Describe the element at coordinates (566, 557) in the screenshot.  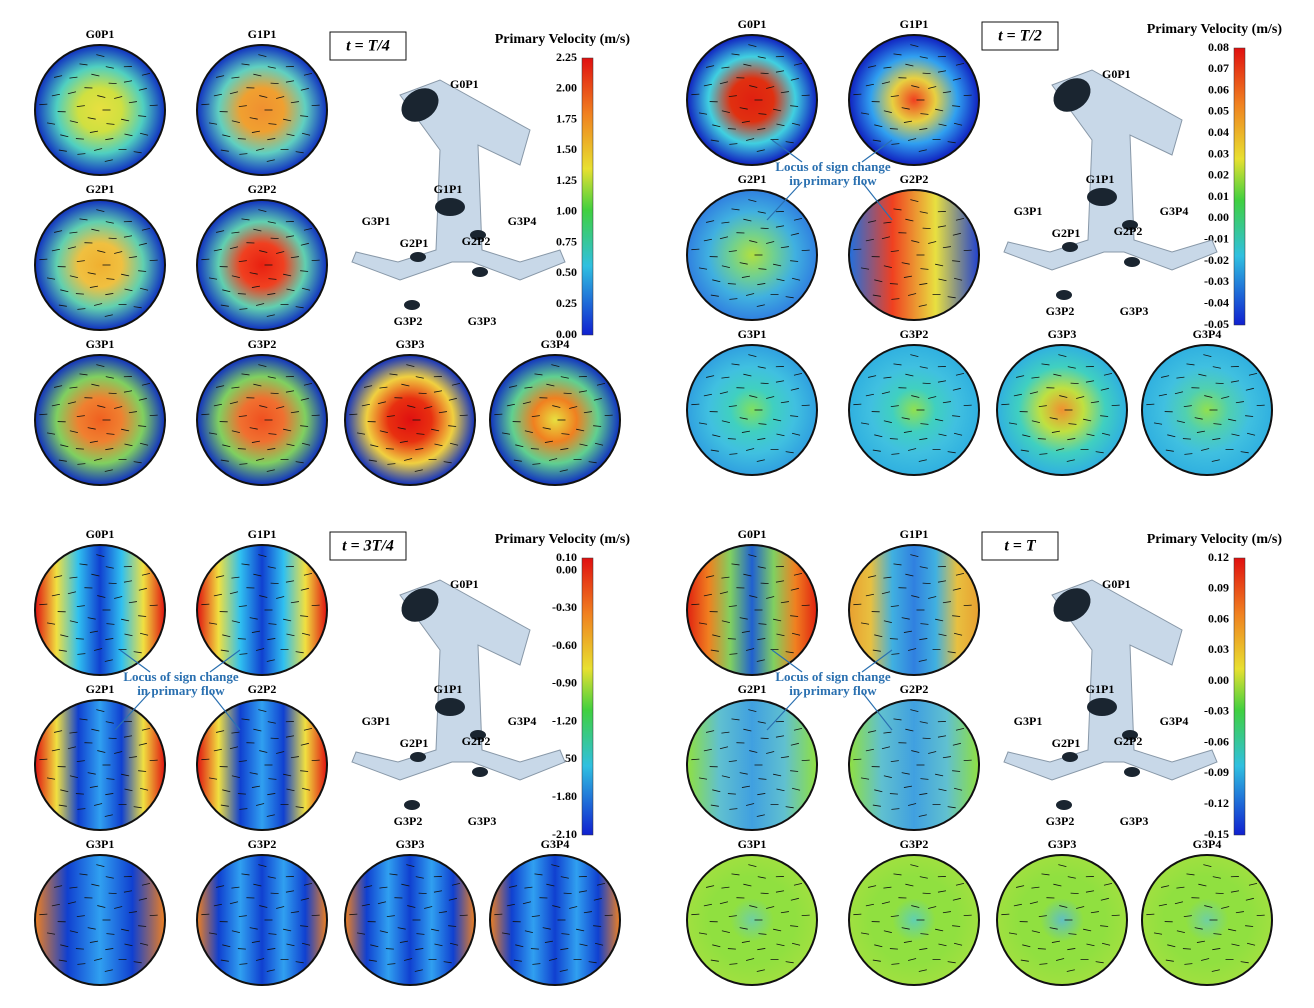
I see `colorbar-tick: 0.10` at that location.